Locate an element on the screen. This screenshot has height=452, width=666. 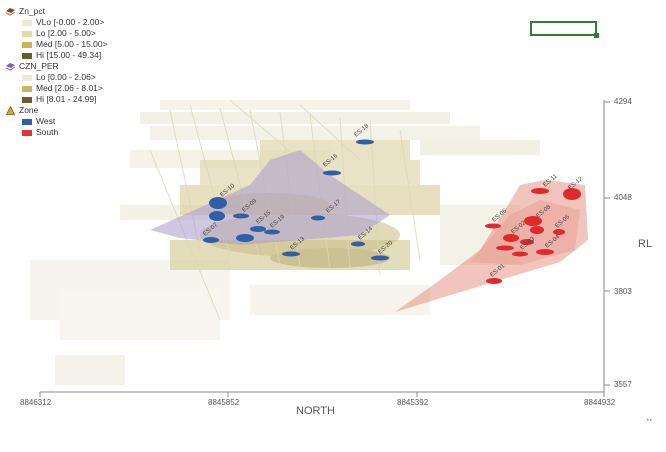
legend-item: Med [5.00 - 15.00> is located at coordinates (72, 44).